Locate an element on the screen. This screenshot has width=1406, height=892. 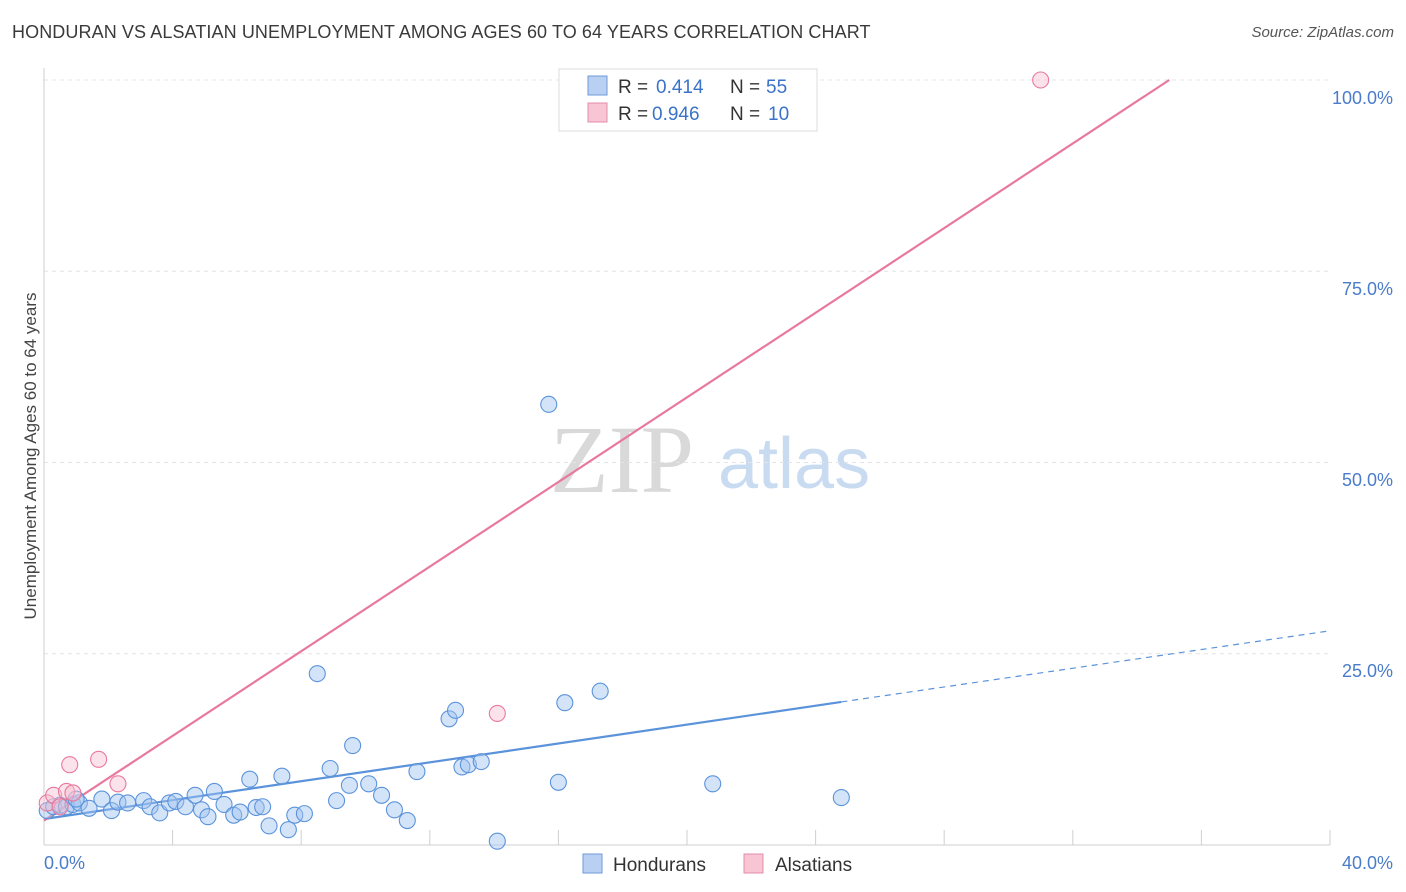
legend-swatch-hondurans is located at coordinates (597, 85).